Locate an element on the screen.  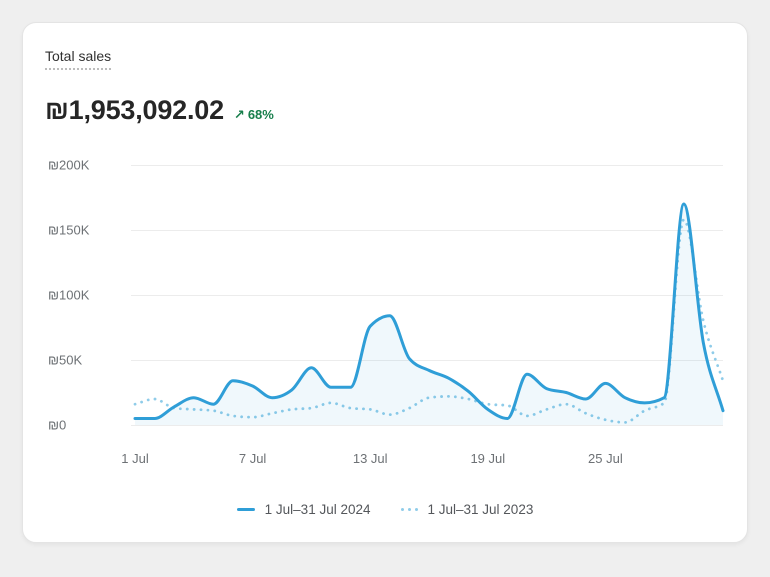
y-axis-tick-label: ₪0 is located at coordinates (57, 425).